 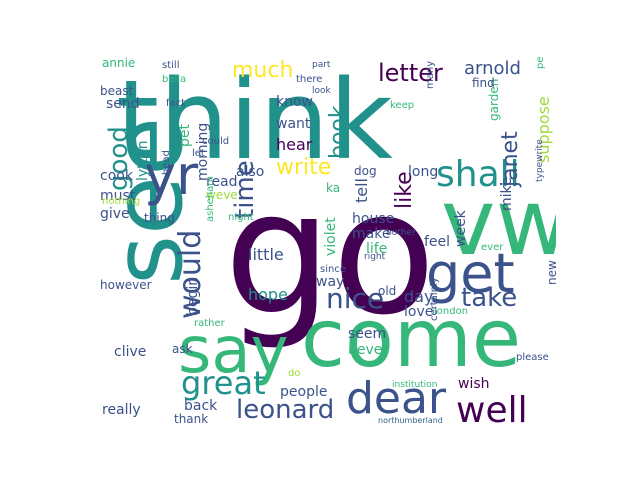 I want to click on word-certainly: certainly, so click(x=434, y=299).